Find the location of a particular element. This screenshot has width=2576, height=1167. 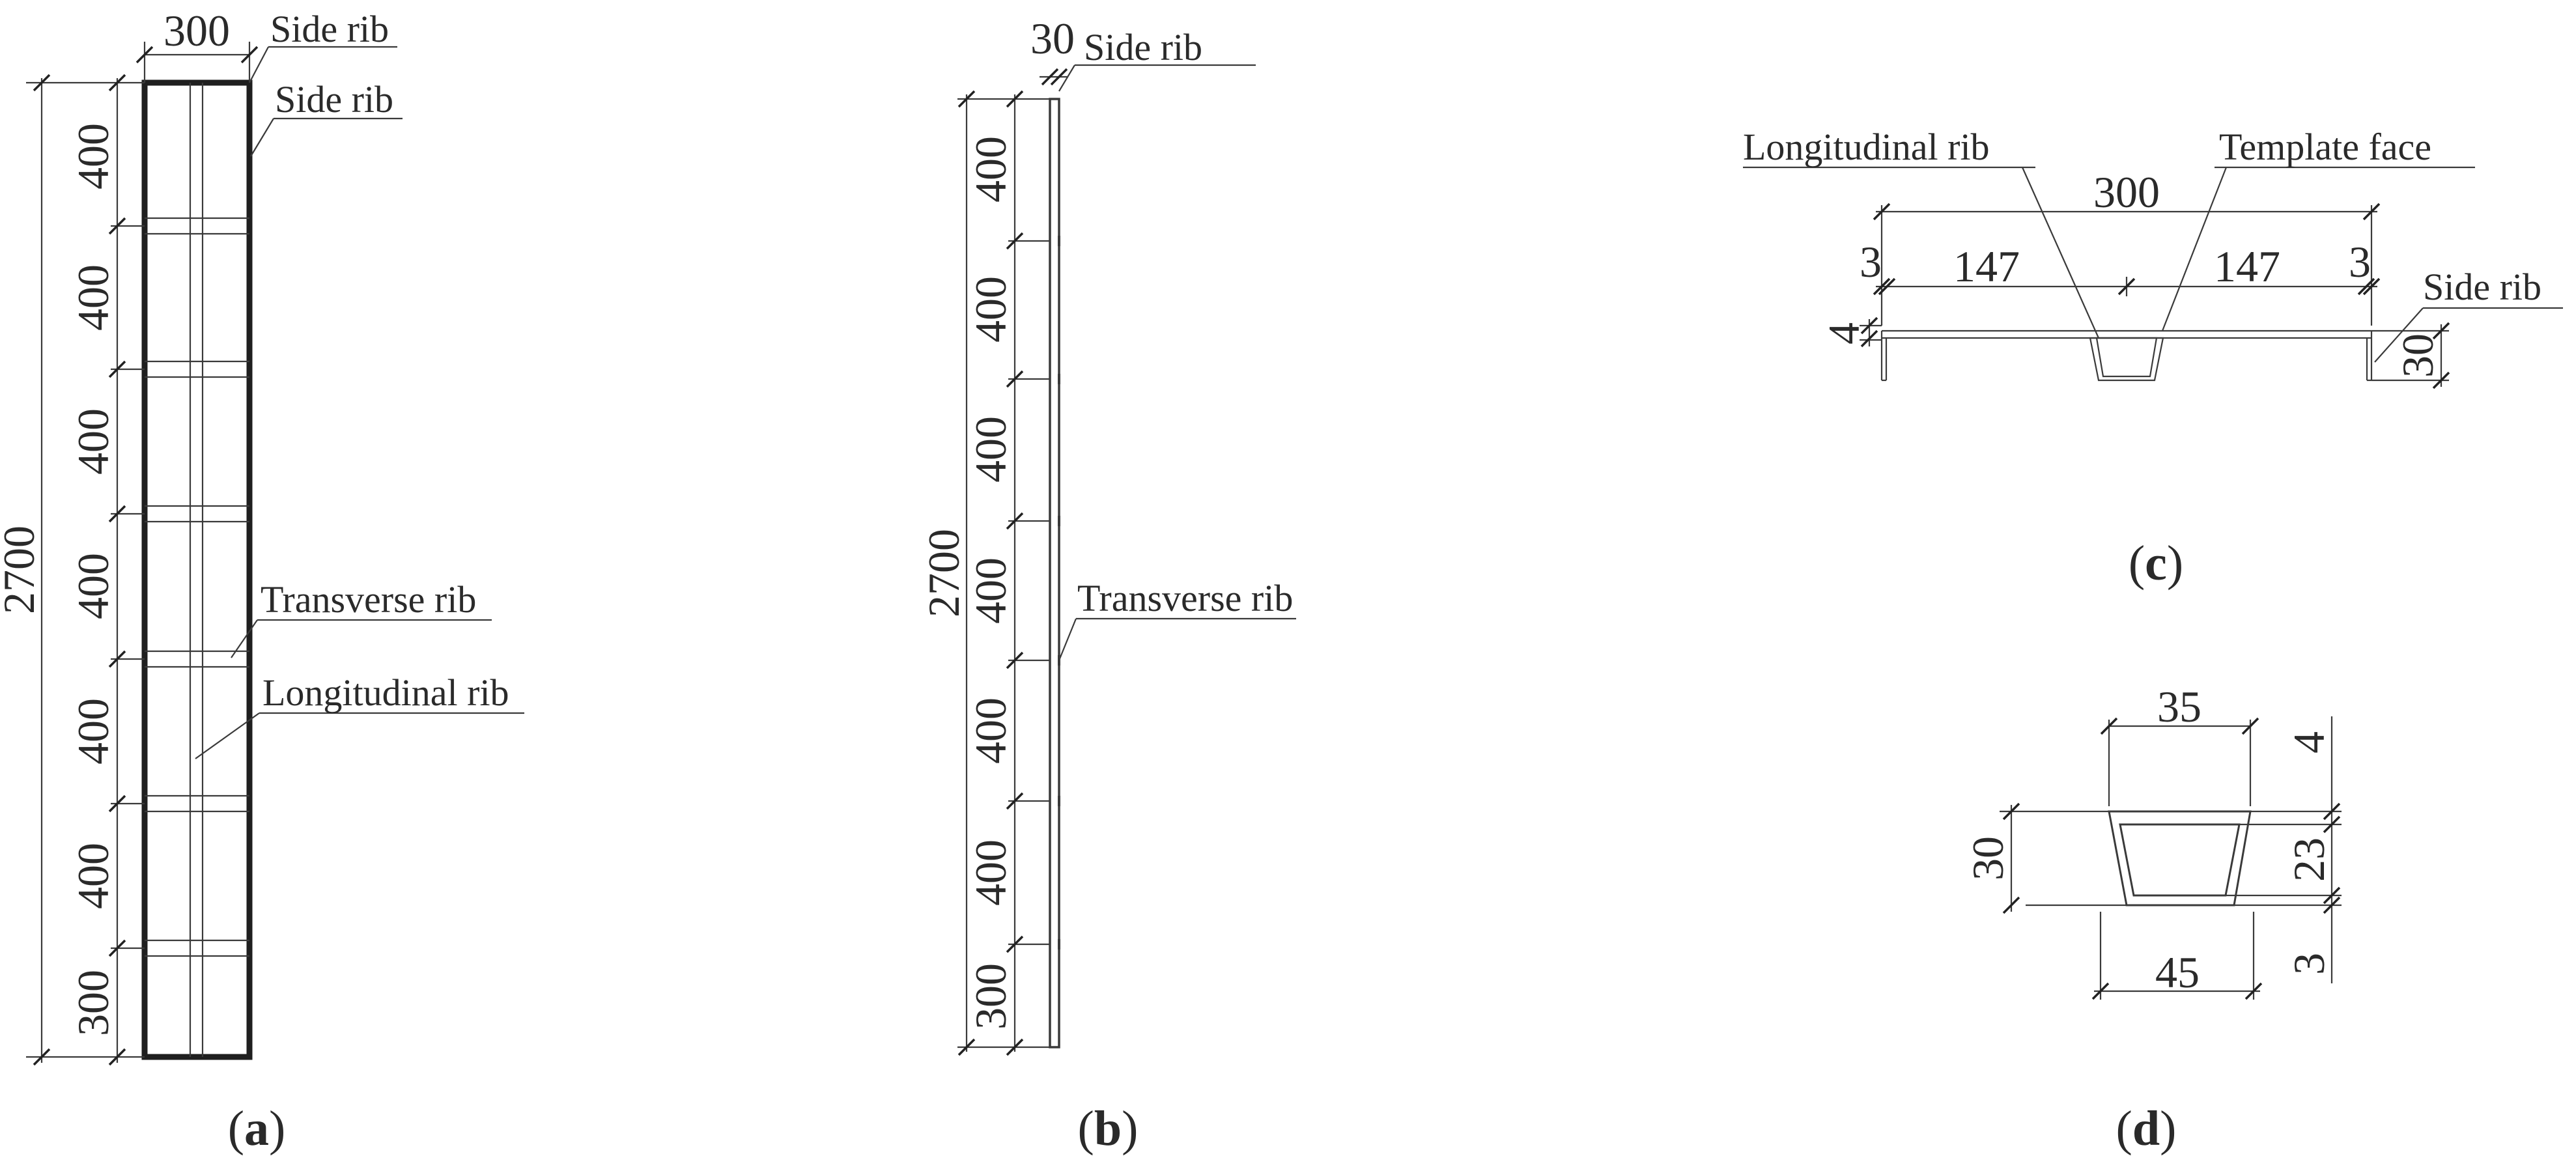

panel-a-label-side-rib-right: Side rib is located at coordinates (334, 99).